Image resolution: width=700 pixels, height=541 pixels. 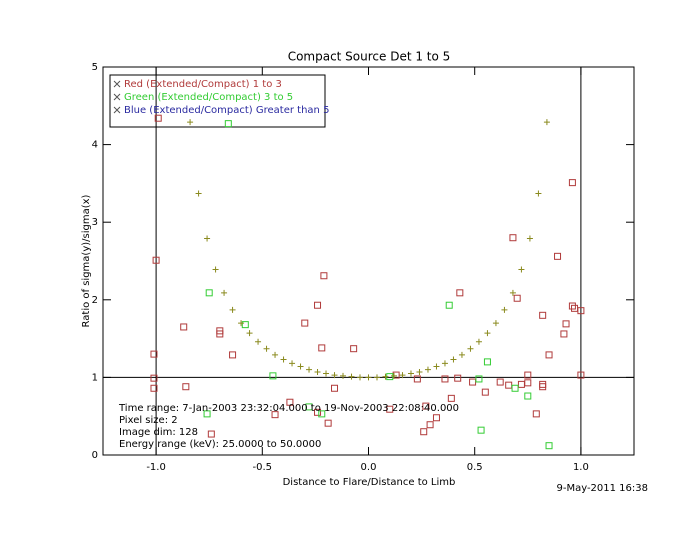 What do you see at coordinates (117, 84) in the screenshot?
I see `legend-marker` at bounding box center [117, 84].